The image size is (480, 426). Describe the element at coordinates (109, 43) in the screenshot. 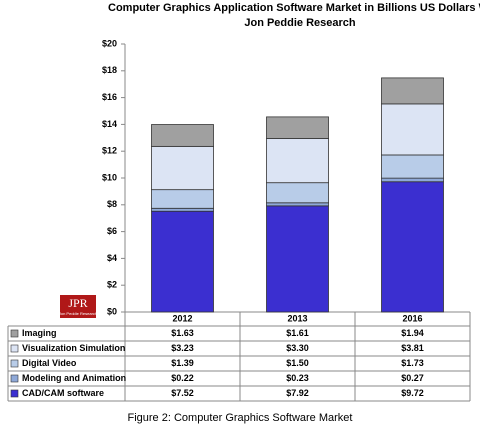

I see `y-tick-label: $20` at that location.